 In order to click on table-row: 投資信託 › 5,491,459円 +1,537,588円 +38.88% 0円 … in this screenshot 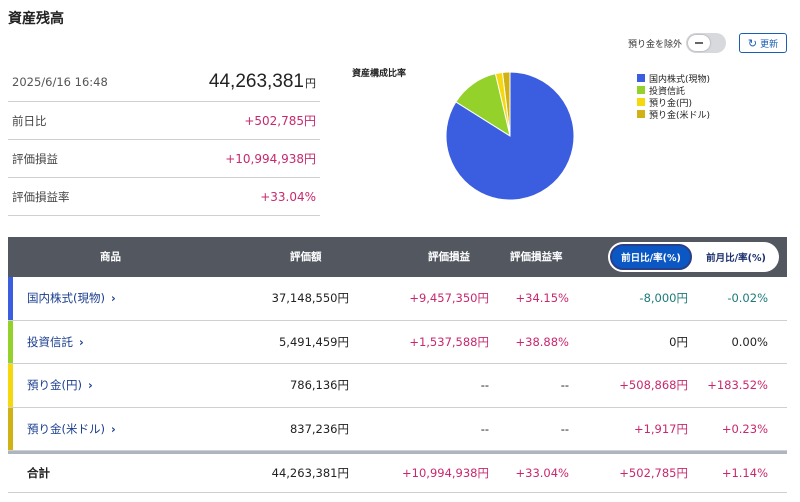, I will do `click(397, 342)`.